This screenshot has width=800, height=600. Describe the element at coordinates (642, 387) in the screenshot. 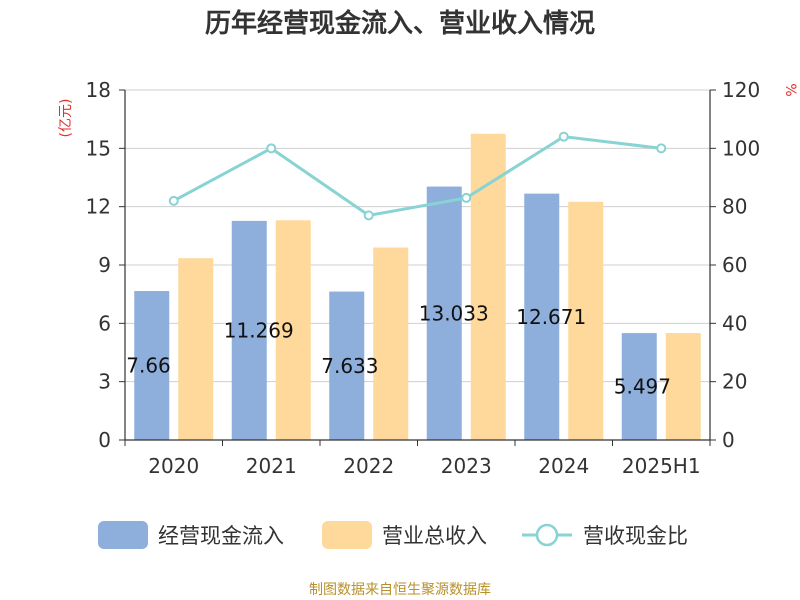

I see `bar-data-label: 5.497` at that location.